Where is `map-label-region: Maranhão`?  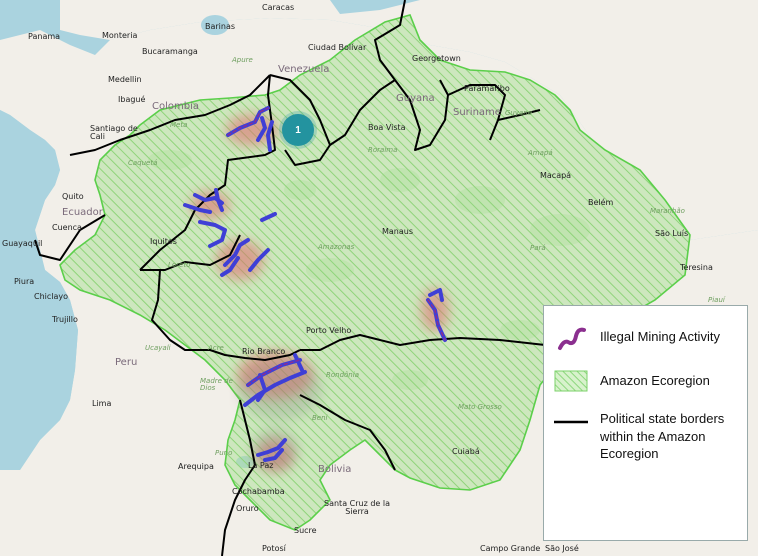 map-label-region: Maranhão is located at coordinates (667, 211).